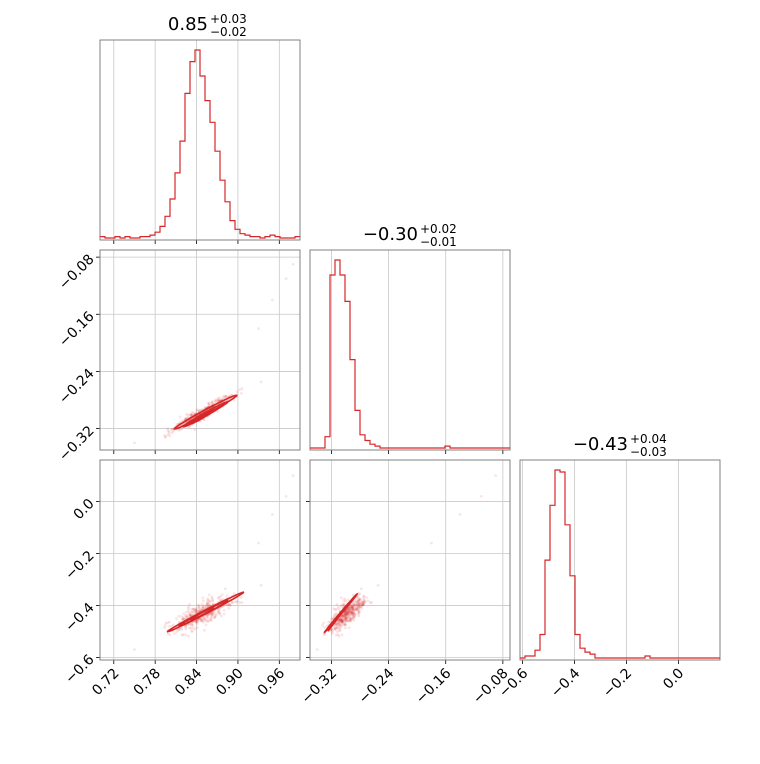 This screenshot has width=760, height=764. Describe the element at coordinates (228, 19) in the screenshot. I see `title-upper-error: +0.03` at that location.